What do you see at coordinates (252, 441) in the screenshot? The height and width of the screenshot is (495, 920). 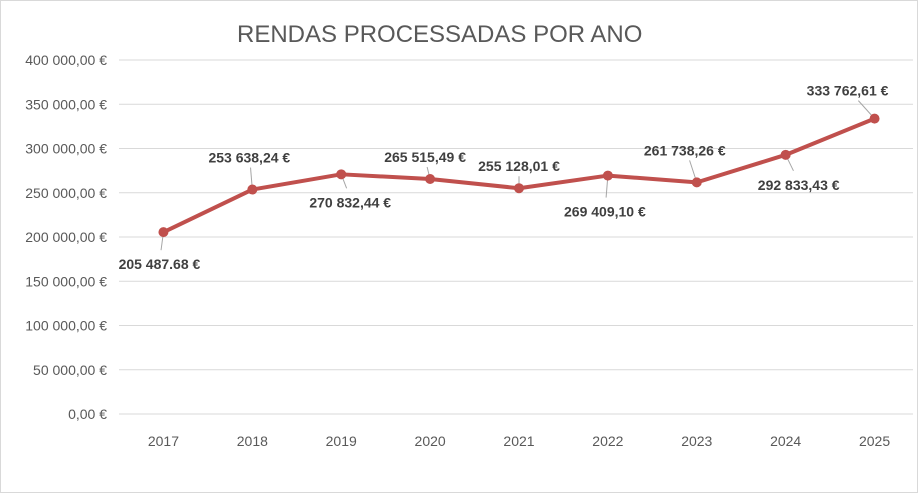 I see `x-tick-label: 2018` at bounding box center [252, 441].